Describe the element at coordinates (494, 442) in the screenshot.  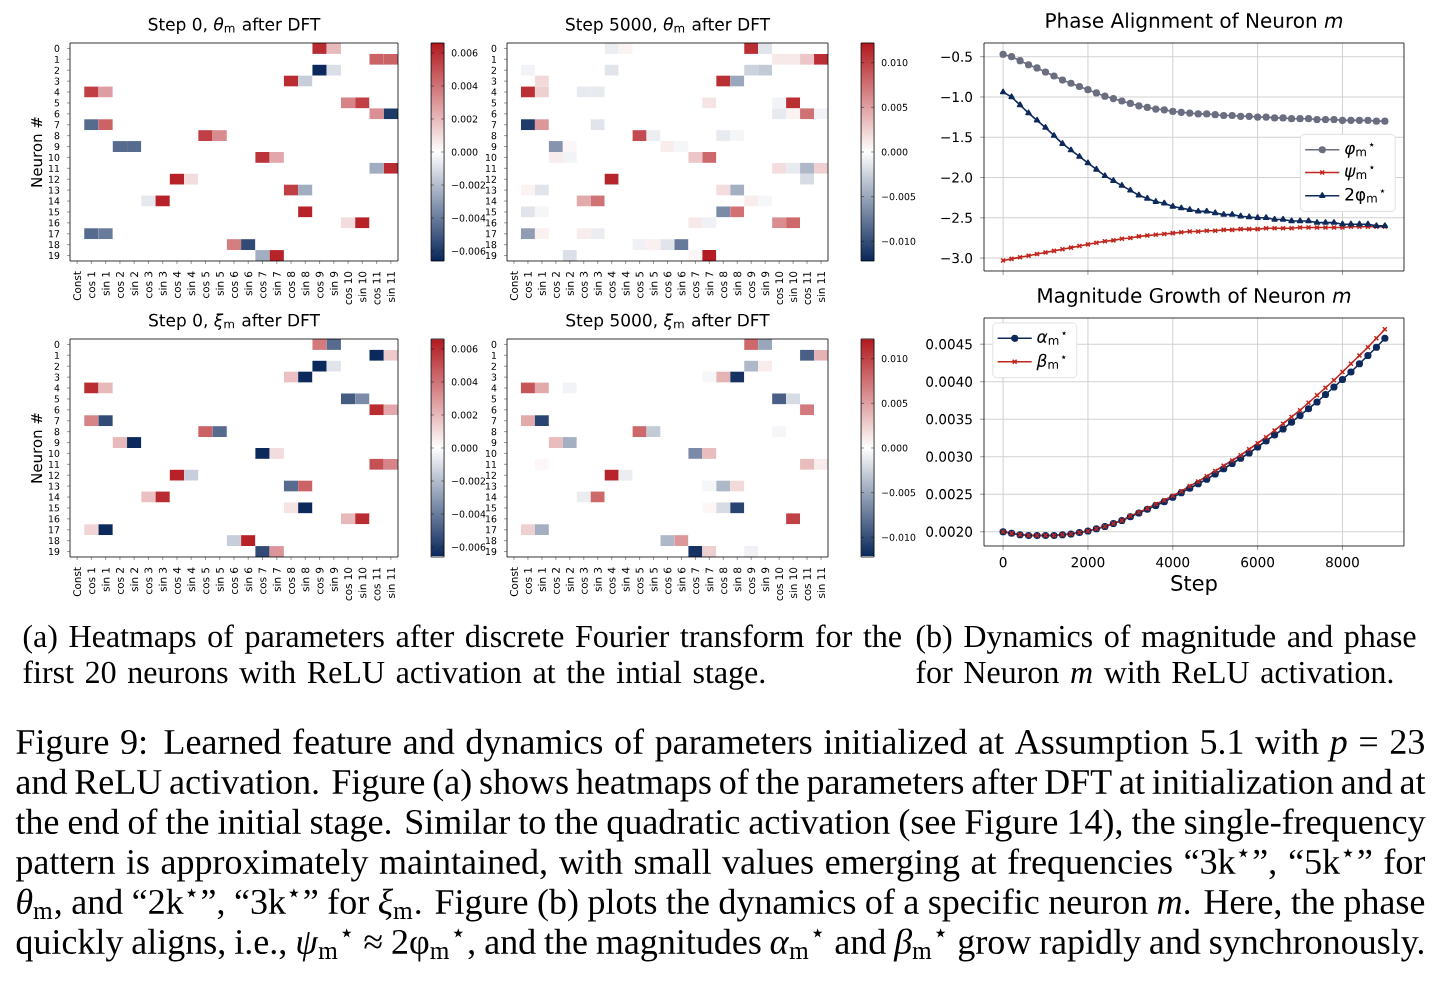
I see `y-tick-label: 9` at that location.